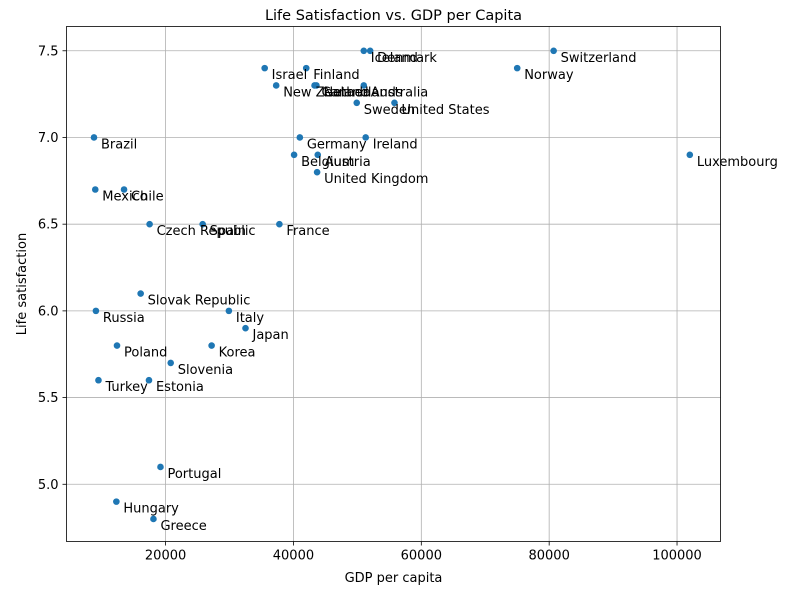  Describe the element at coordinates (549, 75) in the screenshot. I see `point-label: Norway` at that location.